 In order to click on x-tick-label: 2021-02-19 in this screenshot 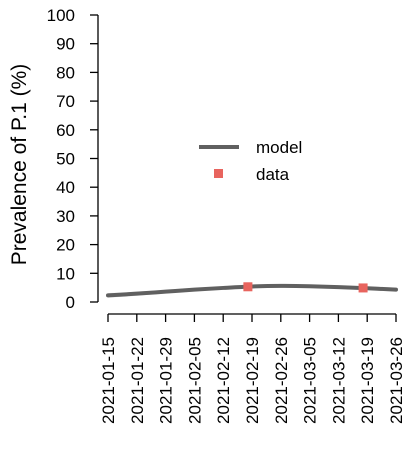, I will do `click(252, 380)`.